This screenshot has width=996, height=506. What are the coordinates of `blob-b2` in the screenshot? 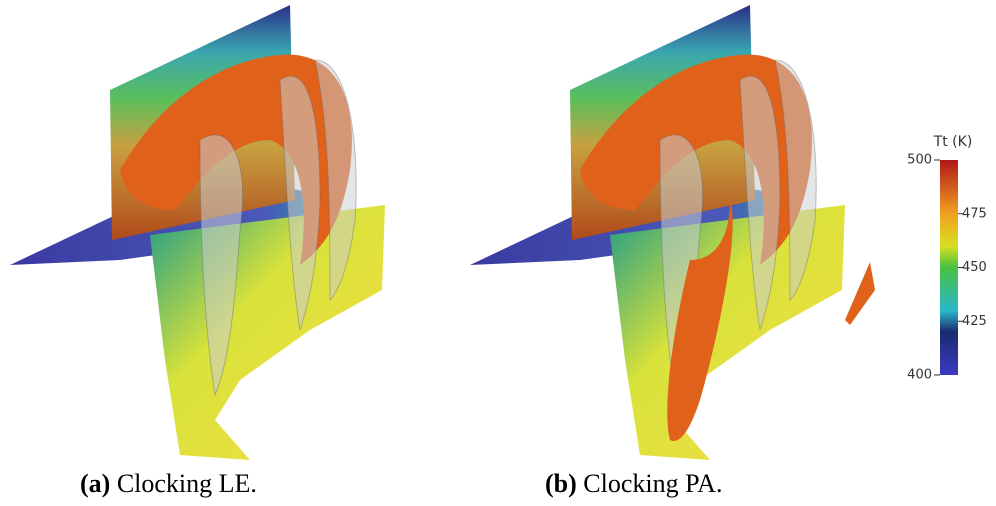 It's located at (860, 293).